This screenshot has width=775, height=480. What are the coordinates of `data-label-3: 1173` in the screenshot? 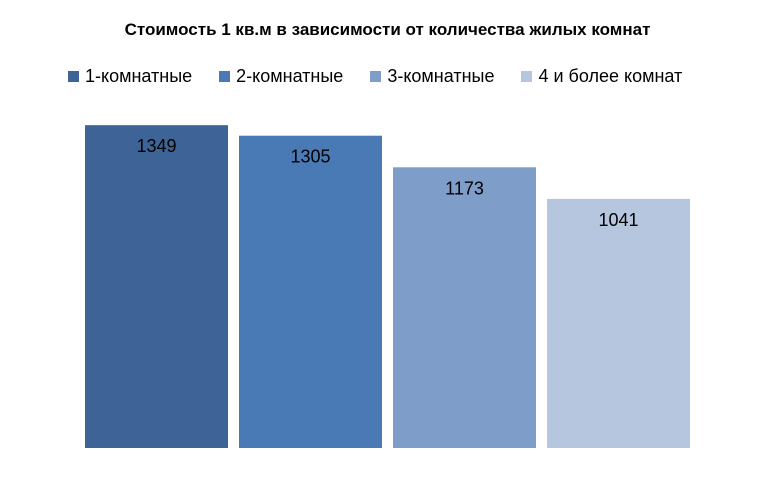 It's located at (464, 188).